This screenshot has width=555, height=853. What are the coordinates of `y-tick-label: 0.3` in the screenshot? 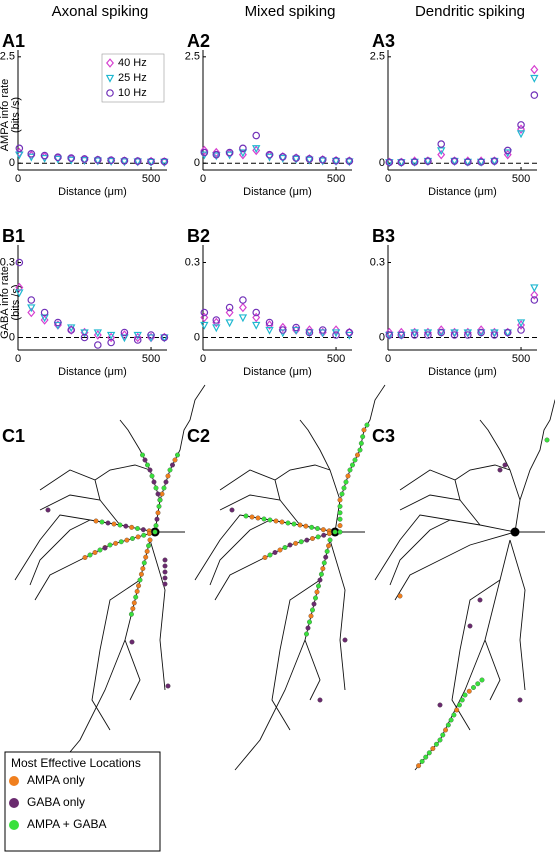 It's located at (377, 262).